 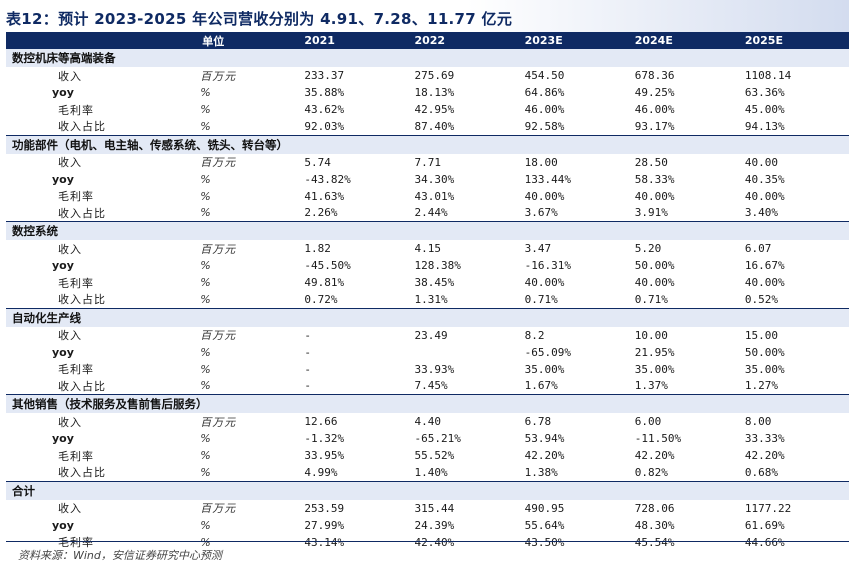 I want to click on header-cell-unit: 单位, so click(x=213, y=41).